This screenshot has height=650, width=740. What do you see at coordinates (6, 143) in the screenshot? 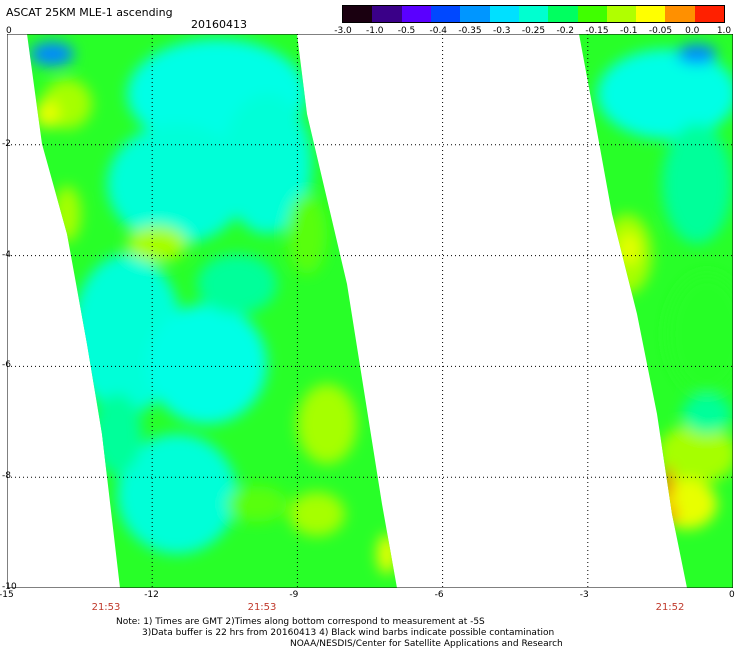
I see `latitude-tick-label: -2` at bounding box center [6, 143].